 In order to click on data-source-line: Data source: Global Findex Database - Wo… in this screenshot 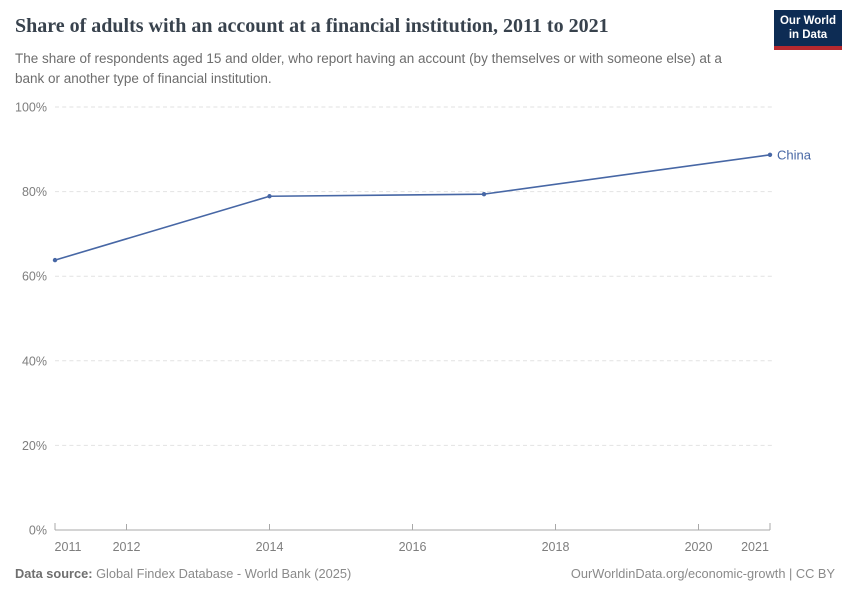, I will do `click(183, 573)`.